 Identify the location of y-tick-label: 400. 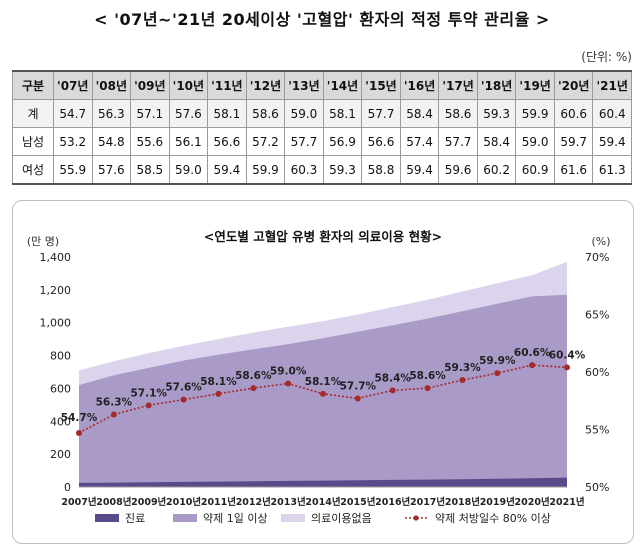
(60, 421).